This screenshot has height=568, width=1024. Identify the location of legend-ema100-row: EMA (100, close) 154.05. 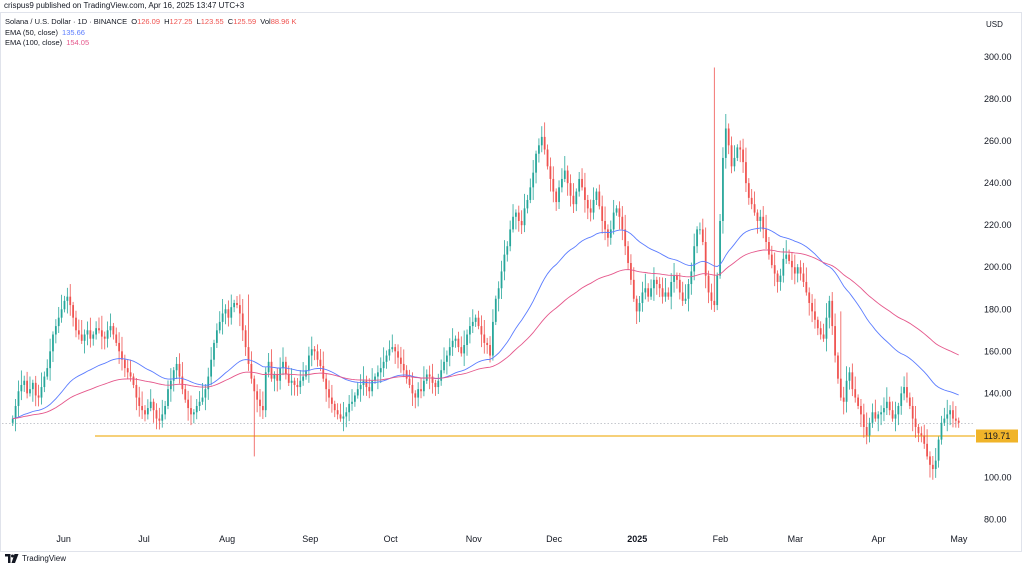
(151, 43).